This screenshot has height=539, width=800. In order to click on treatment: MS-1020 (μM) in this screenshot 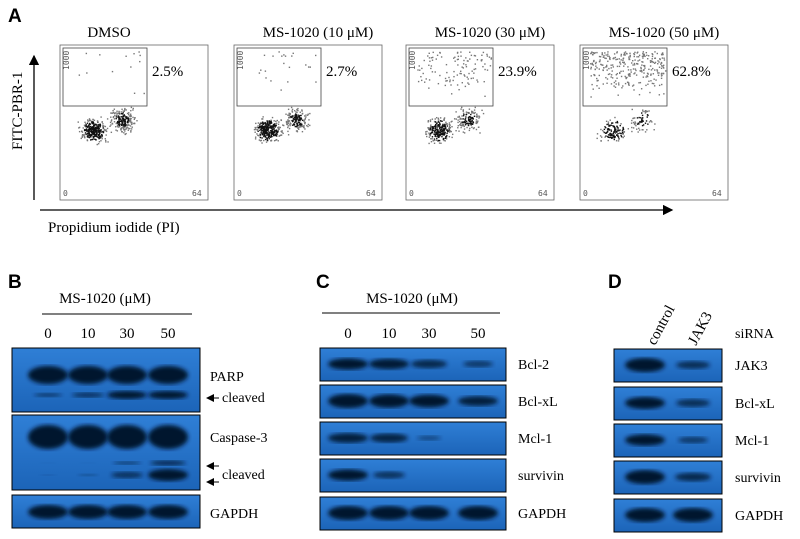, I will do `click(105, 299)`.